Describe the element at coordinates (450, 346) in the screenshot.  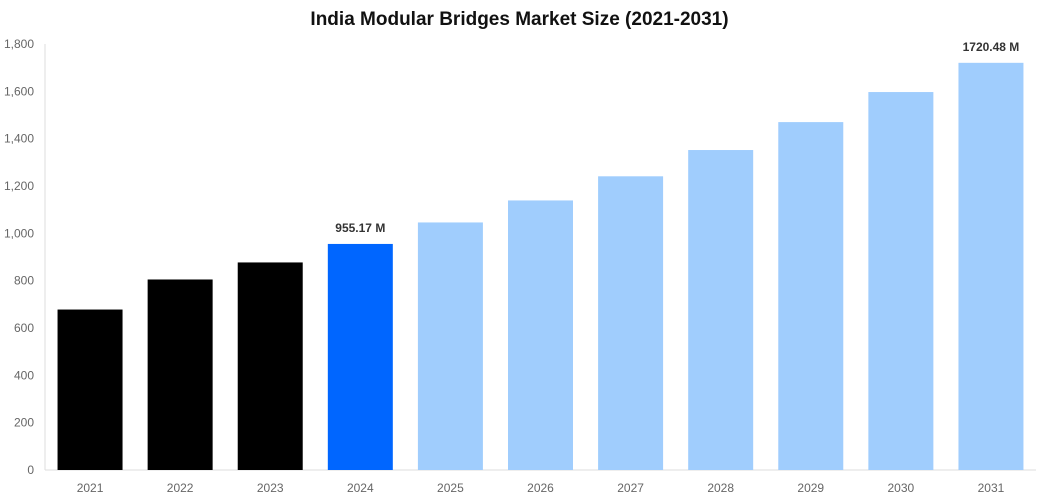
I see `bar-2025` at that location.